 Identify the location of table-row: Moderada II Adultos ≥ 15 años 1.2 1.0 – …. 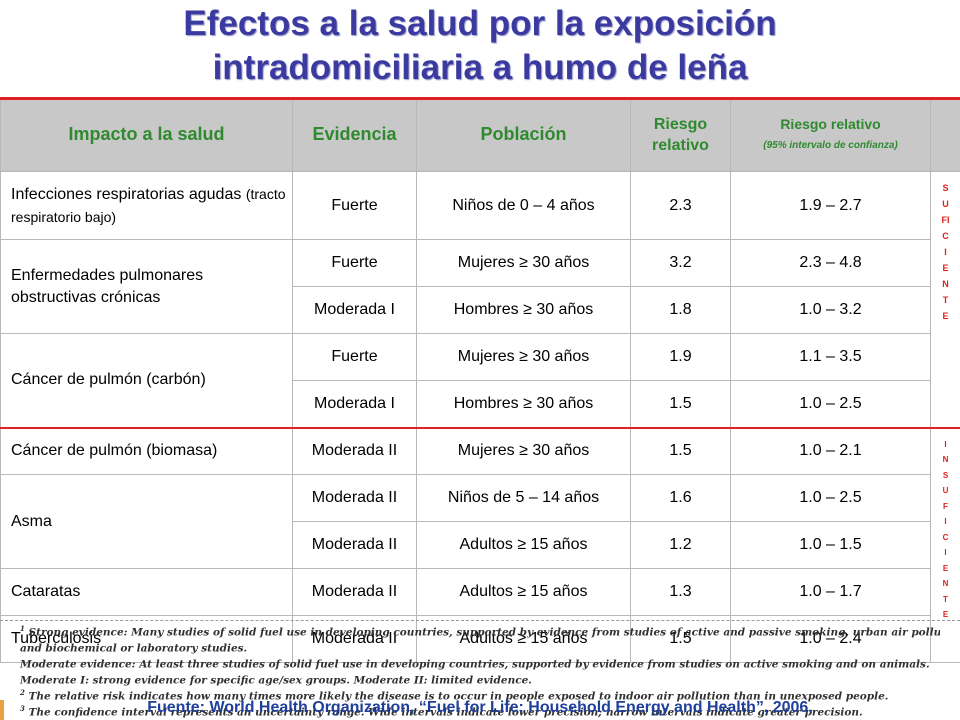
(480, 545).